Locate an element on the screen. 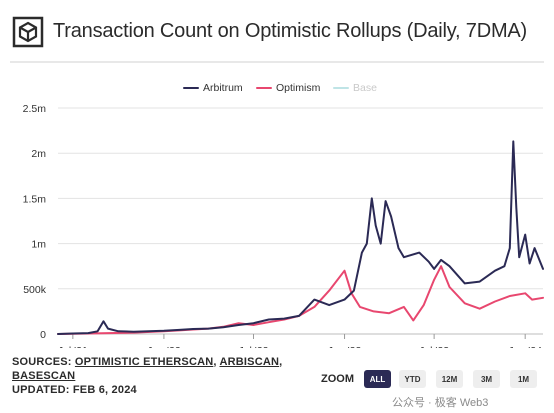 This screenshot has width=554, height=413. watermark-text: 公众号 · 极客 Web3 is located at coordinates (440, 403).